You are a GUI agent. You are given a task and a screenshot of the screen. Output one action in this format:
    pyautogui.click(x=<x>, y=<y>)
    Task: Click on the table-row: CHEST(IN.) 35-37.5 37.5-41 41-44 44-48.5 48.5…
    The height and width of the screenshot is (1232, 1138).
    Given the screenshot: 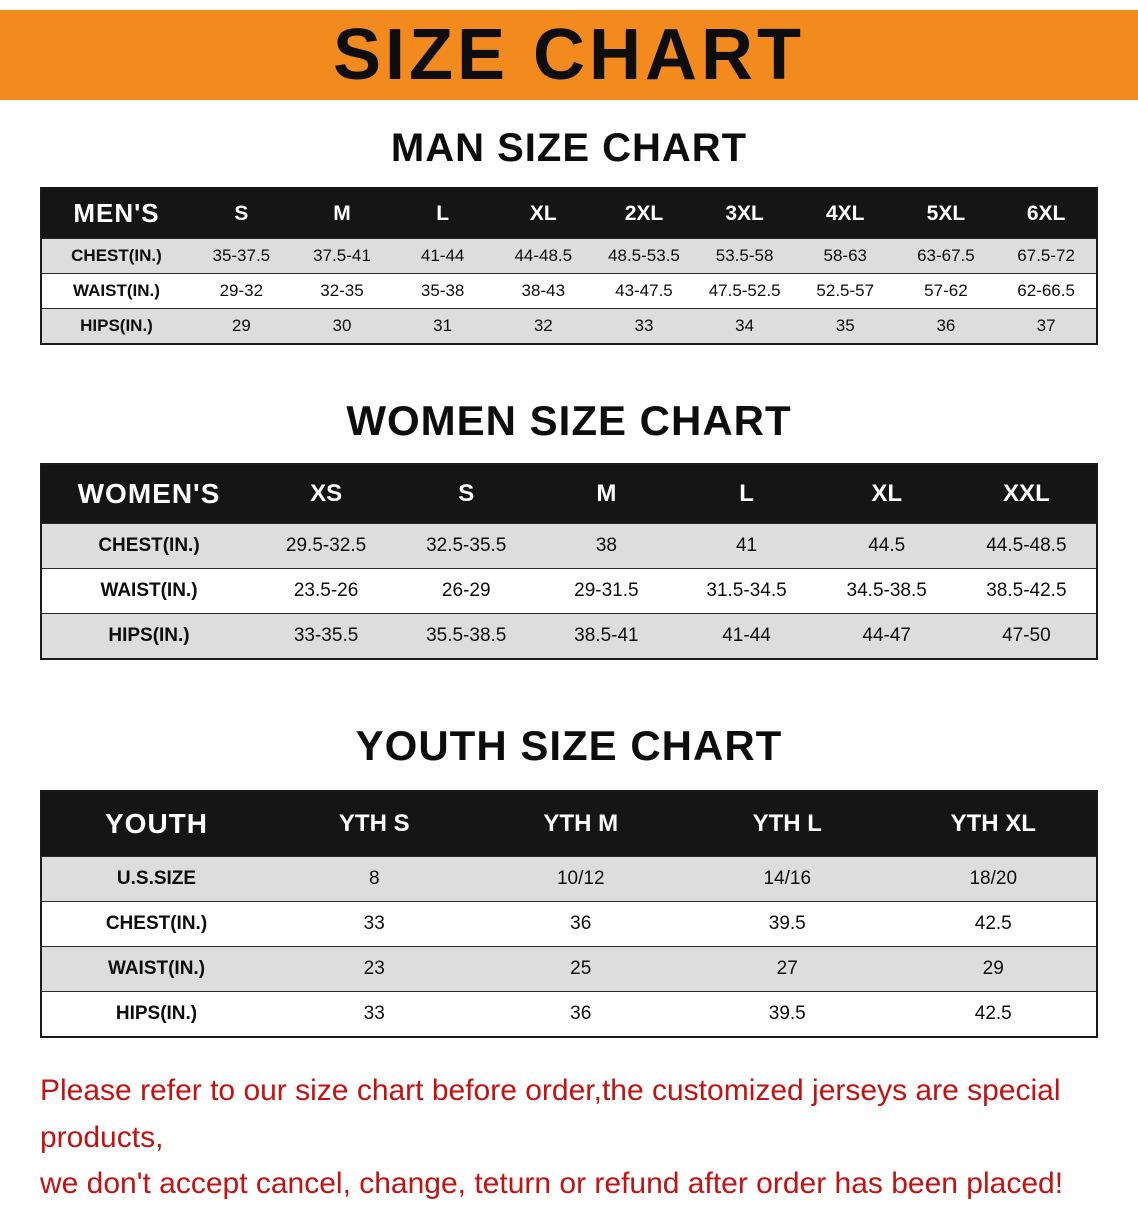 What is the action you would take?
    pyautogui.click(x=569, y=256)
    